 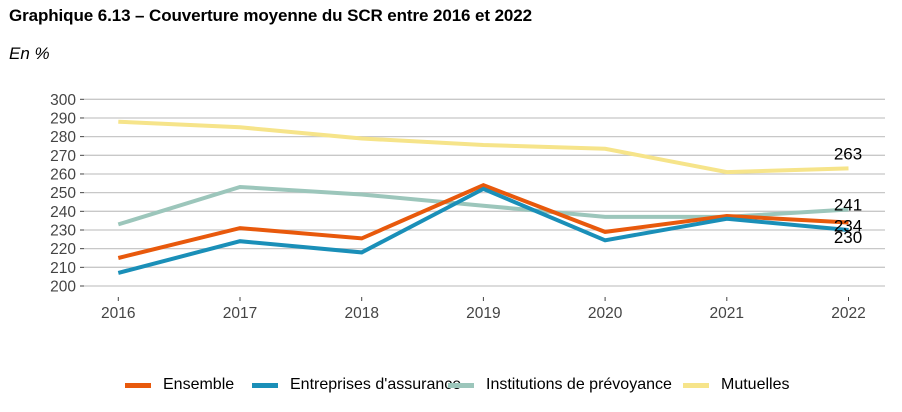 What do you see at coordinates (63, 100) in the screenshot?
I see `y-tick-label: 300` at bounding box center [63, 100].